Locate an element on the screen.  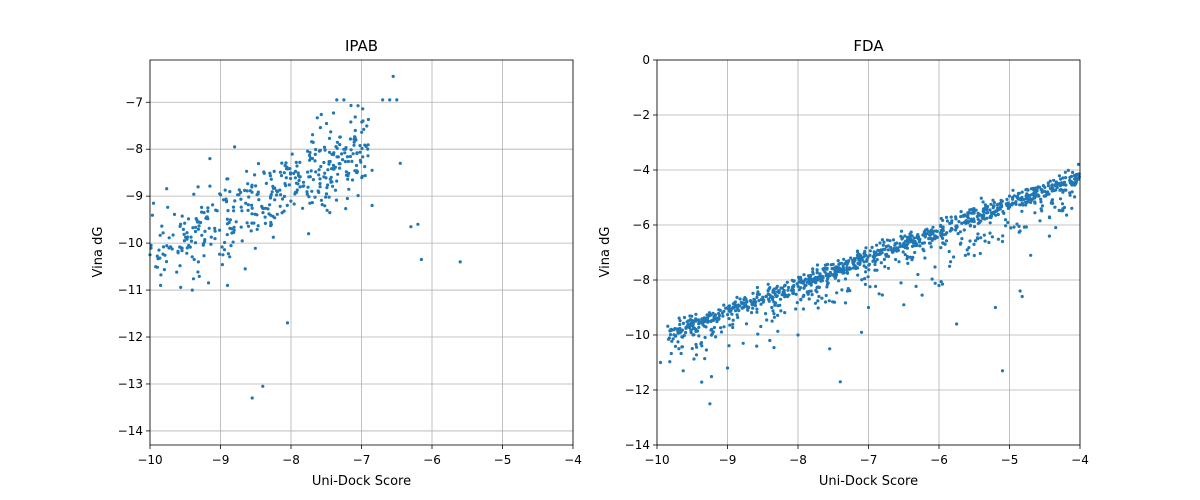
y-tick-label: −11 is located at coordinates (130, 290).